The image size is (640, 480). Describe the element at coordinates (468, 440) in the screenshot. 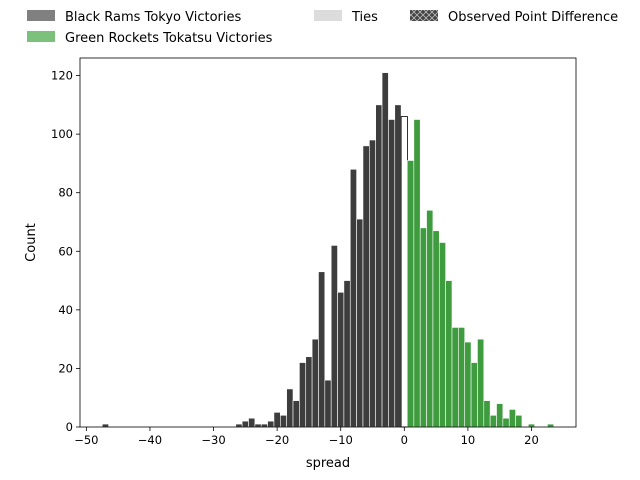

I see `x-tick-label: 10` at that location.